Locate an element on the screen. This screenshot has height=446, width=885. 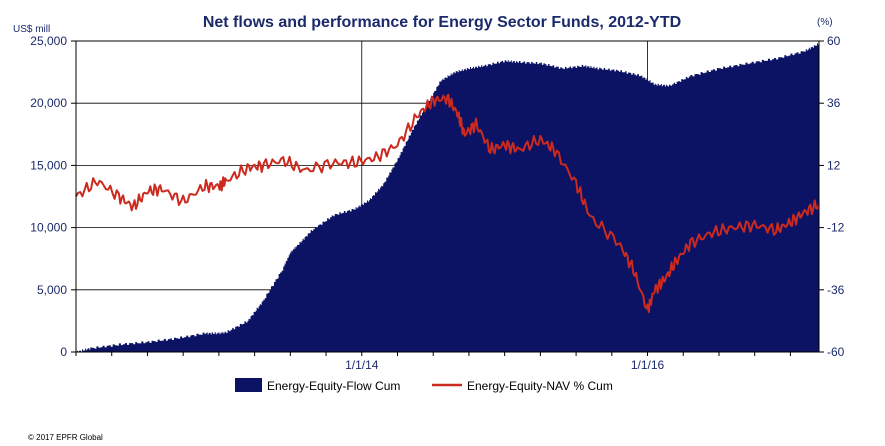
left-tick-label: 25,000 is located at coordinates (48, 41).